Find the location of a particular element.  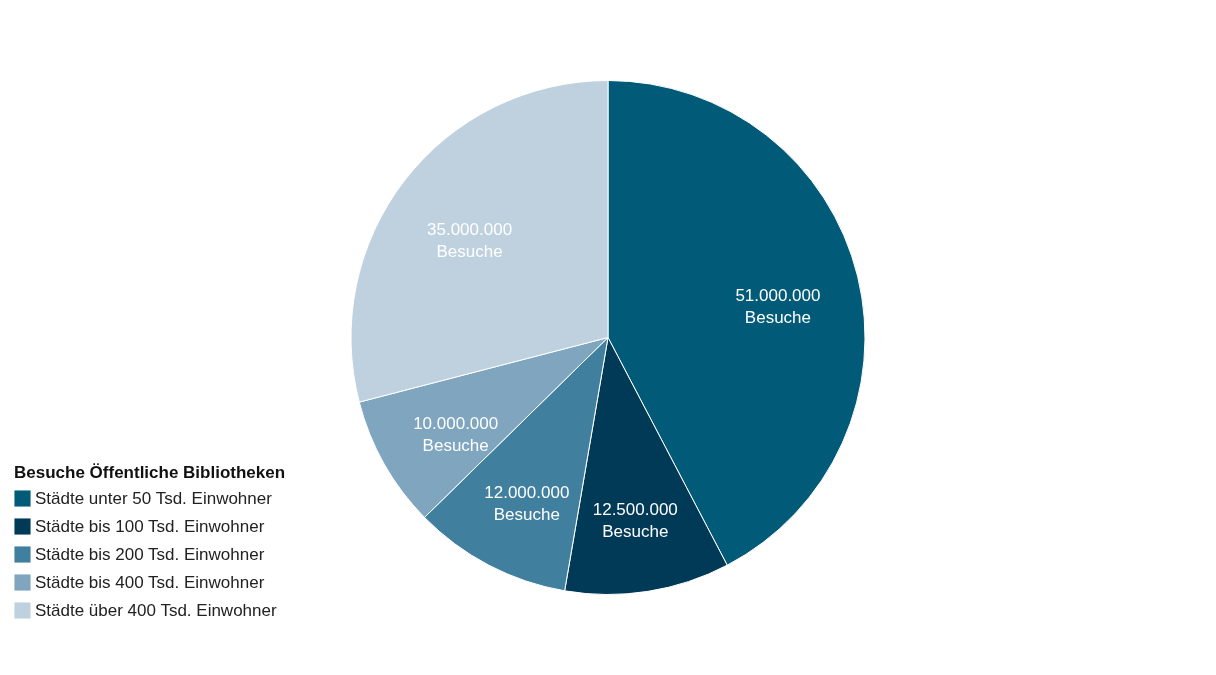

data-label: 51.000.000 Besuche is located at coordinates (778, 306).